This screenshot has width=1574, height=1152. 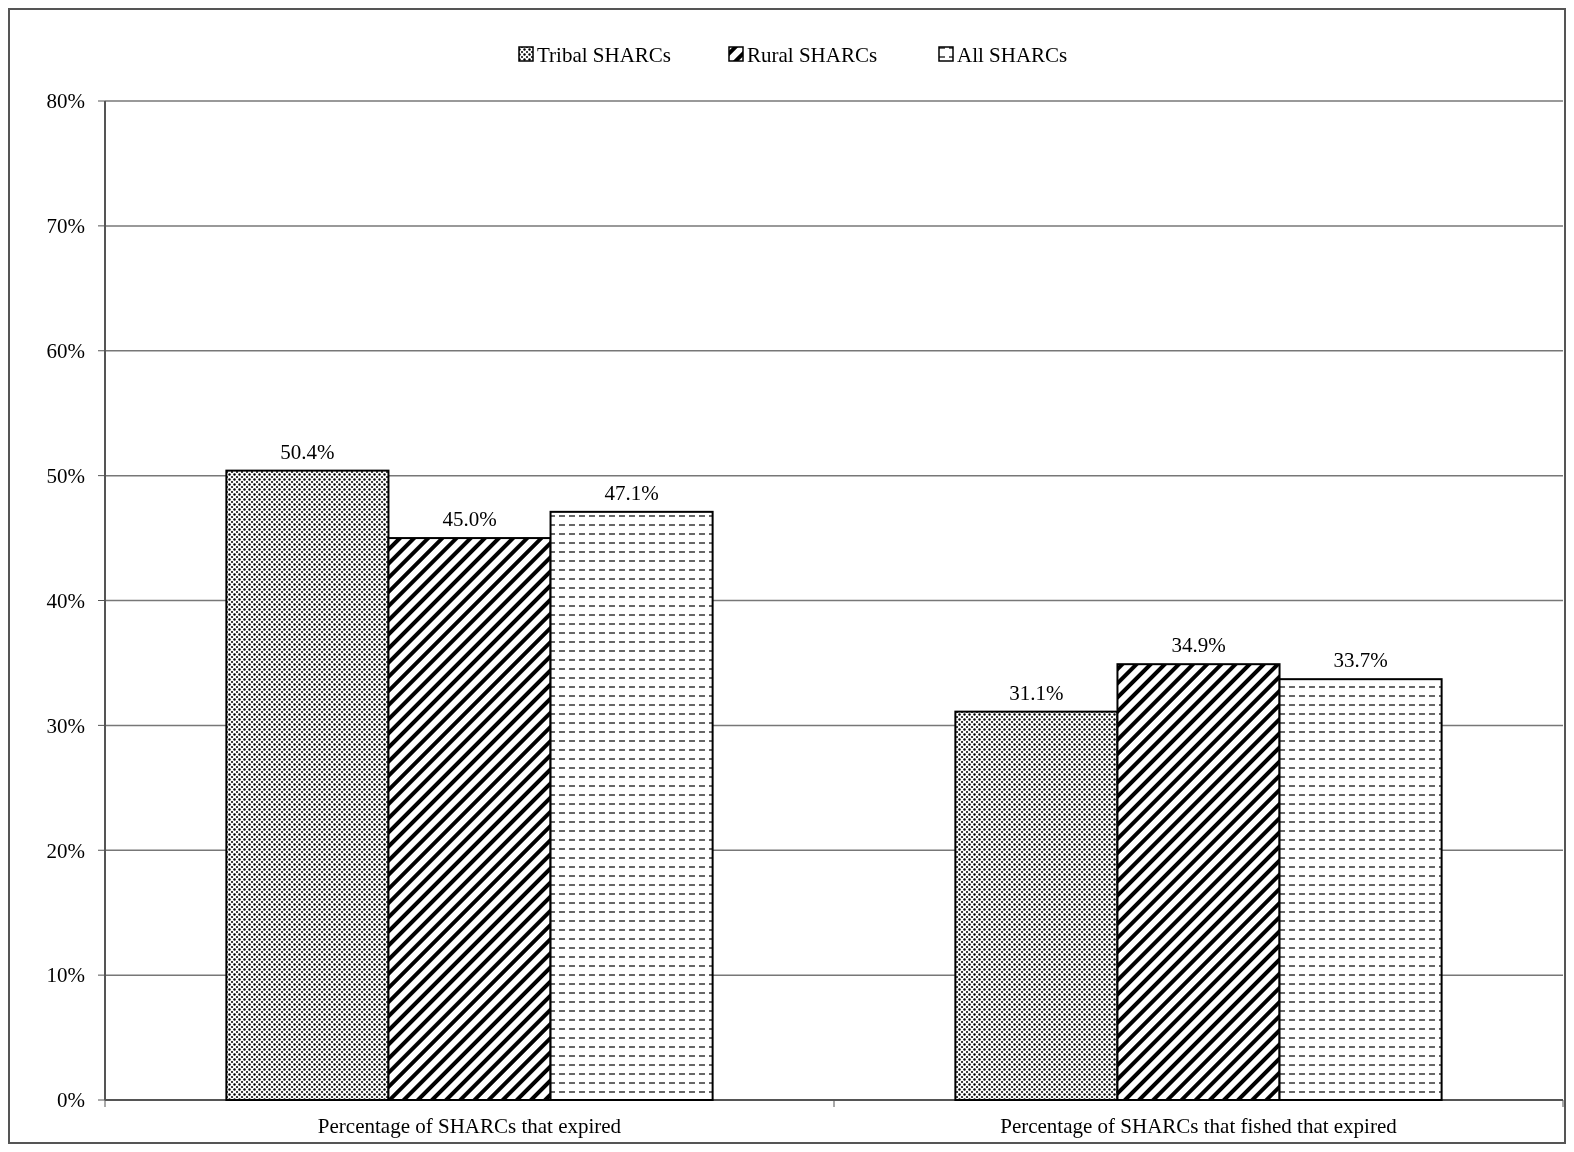 What do you see at coordinates (1036, 692) in the screenshot?
I see `text: 31.1%` at bounding box center [1036, 692].